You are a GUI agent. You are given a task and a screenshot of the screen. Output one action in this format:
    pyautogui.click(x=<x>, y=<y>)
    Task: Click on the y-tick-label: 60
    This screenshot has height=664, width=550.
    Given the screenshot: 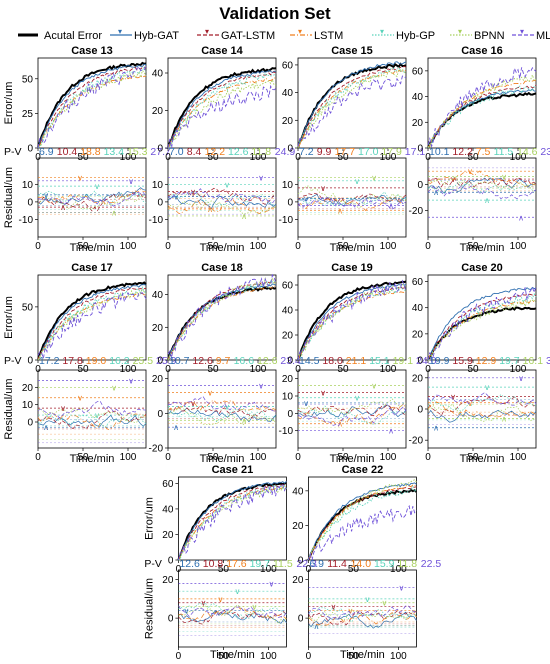 What is the action you would take?
    pyautogui.click(x=418, y=282)
    